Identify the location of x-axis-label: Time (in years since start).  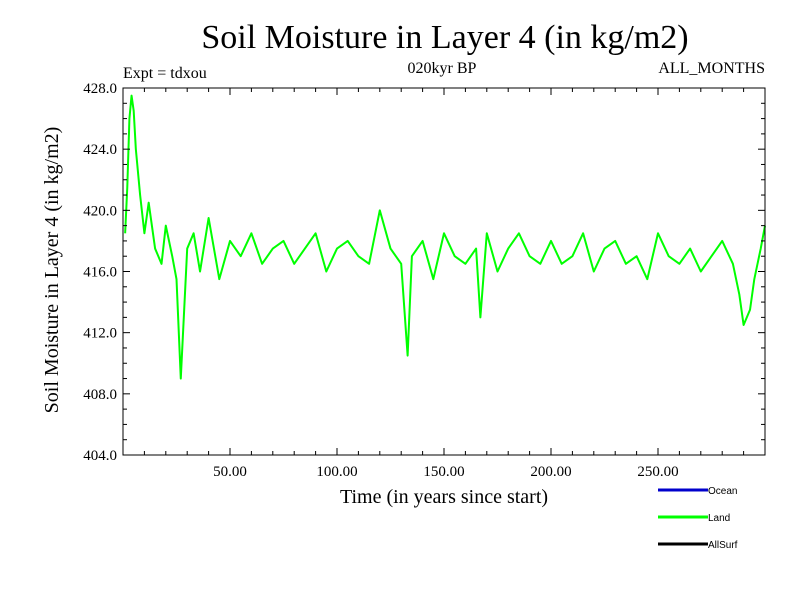
(444, 497).